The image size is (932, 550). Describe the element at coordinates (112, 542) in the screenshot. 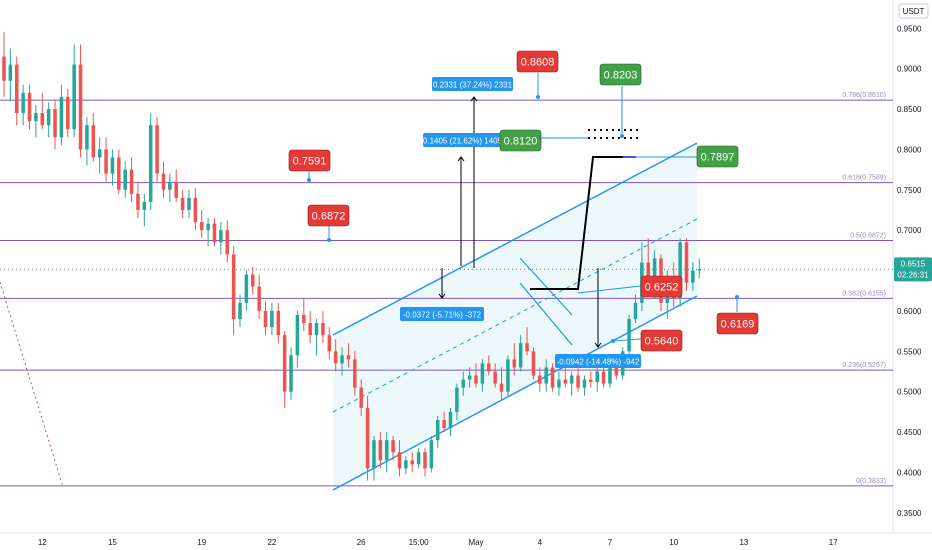

I see `time-tick: 15` at that location.